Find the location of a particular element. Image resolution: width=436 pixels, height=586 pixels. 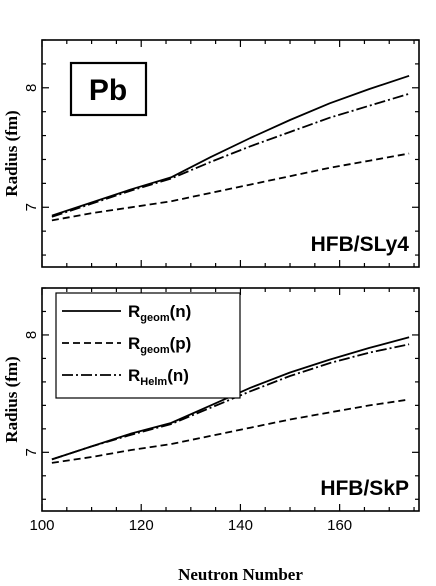

legend-entry: RHelm(n) is located at coordinates (158, 377).